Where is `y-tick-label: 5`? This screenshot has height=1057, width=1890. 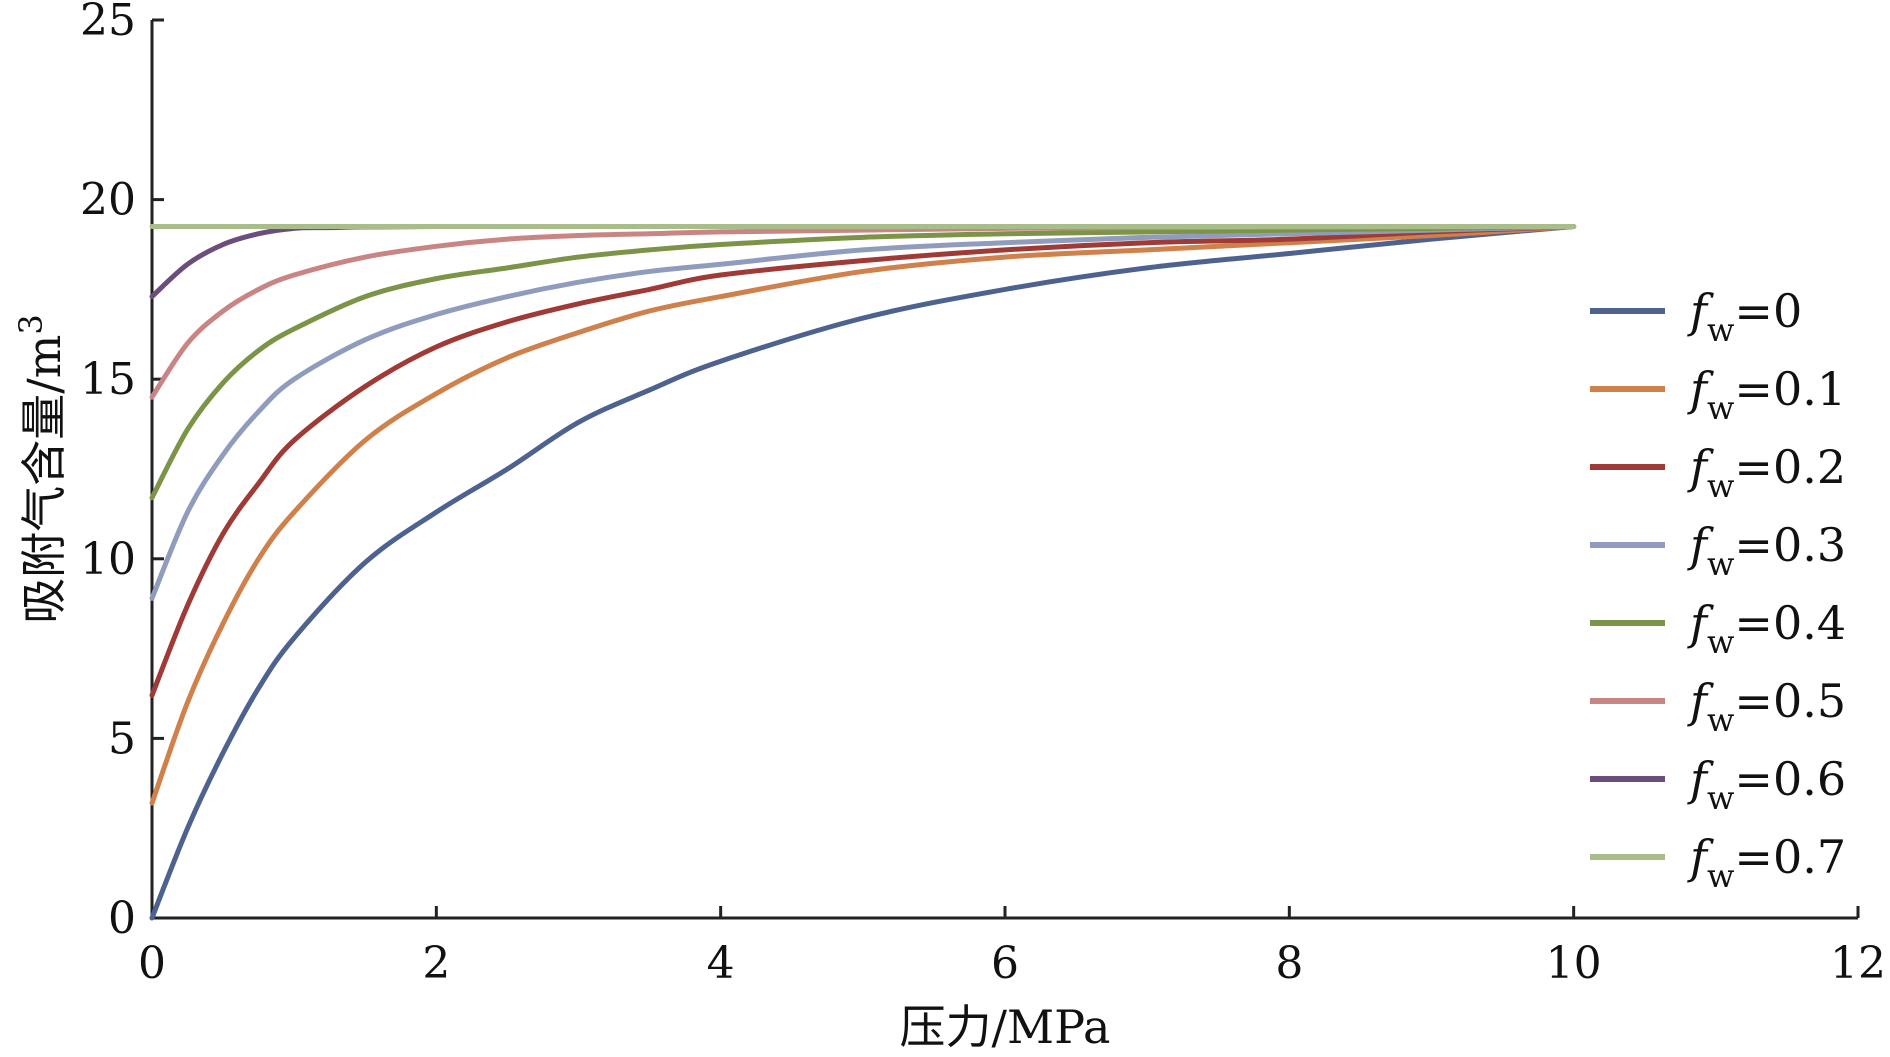 y-tick-label: 5 is located at coordinates (122, 738).